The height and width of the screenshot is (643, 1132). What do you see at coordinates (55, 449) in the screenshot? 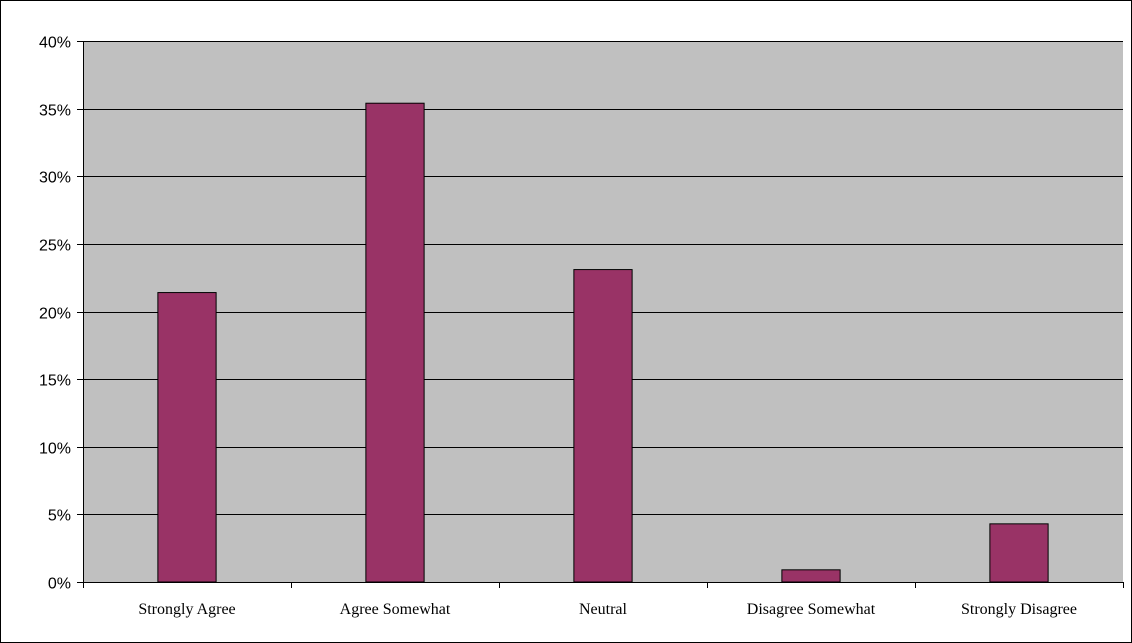
I see `y-tick-label: 10%` at bounding box center [55, 449].